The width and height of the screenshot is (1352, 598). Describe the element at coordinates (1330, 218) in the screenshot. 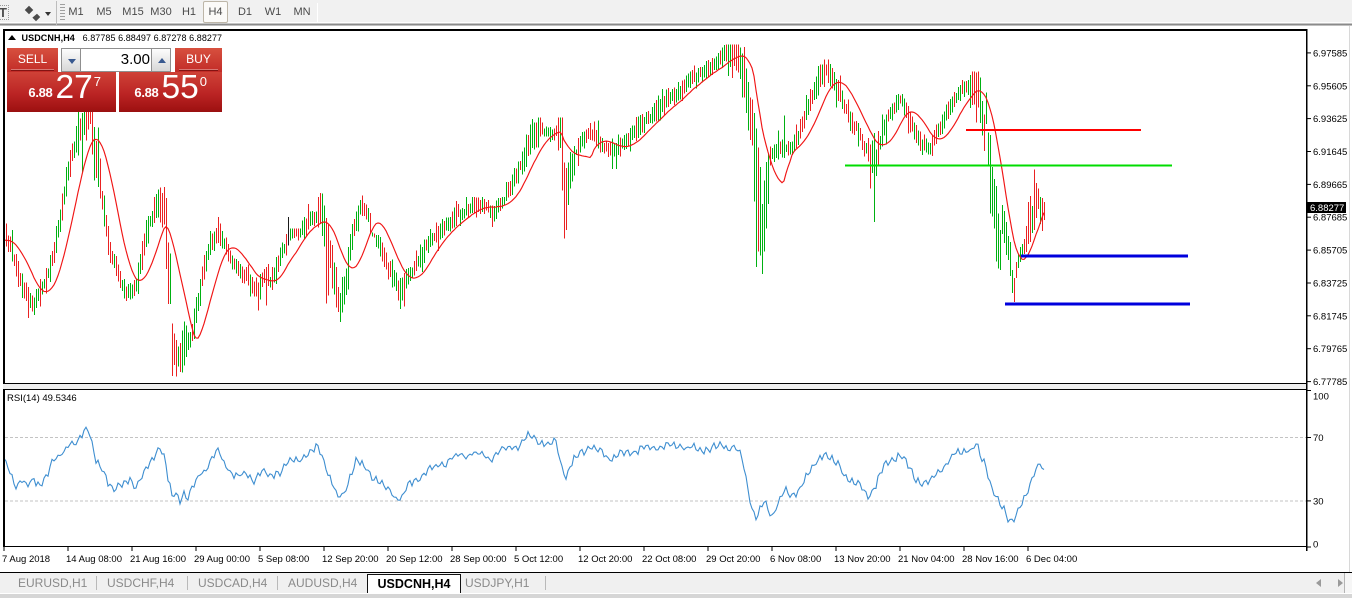

I see `svg-text: 6.87685` at that location.